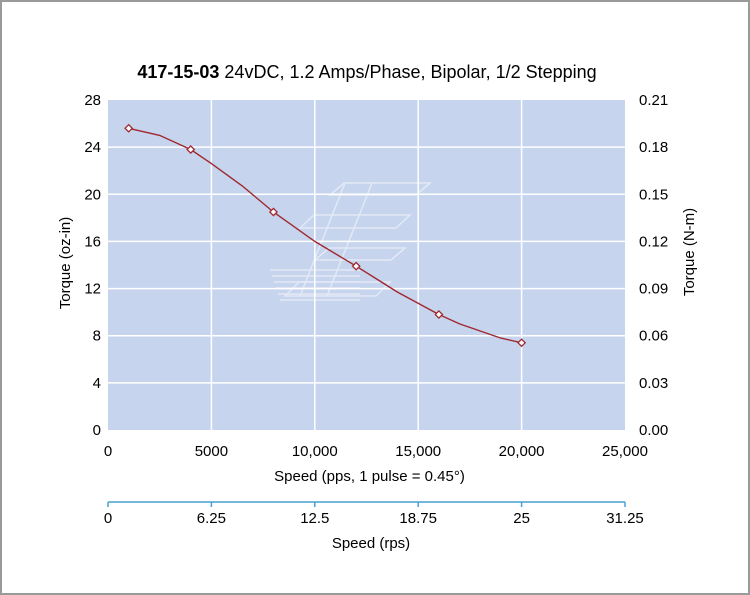 The image size is (750, 595). I want to click on y2-tick-label: 0.18, so click(653, 147).